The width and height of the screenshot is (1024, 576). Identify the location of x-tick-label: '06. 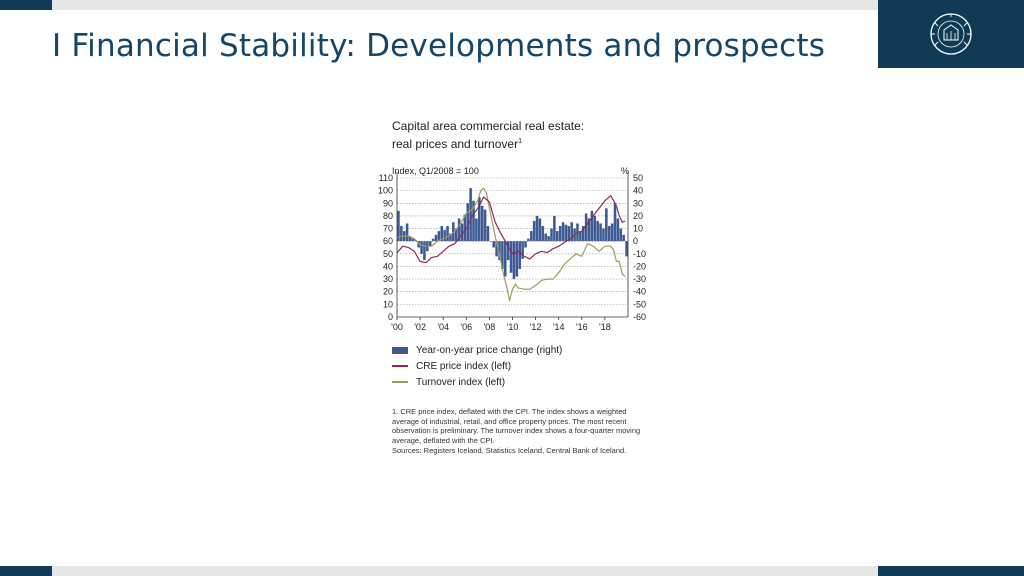
(466, 327).